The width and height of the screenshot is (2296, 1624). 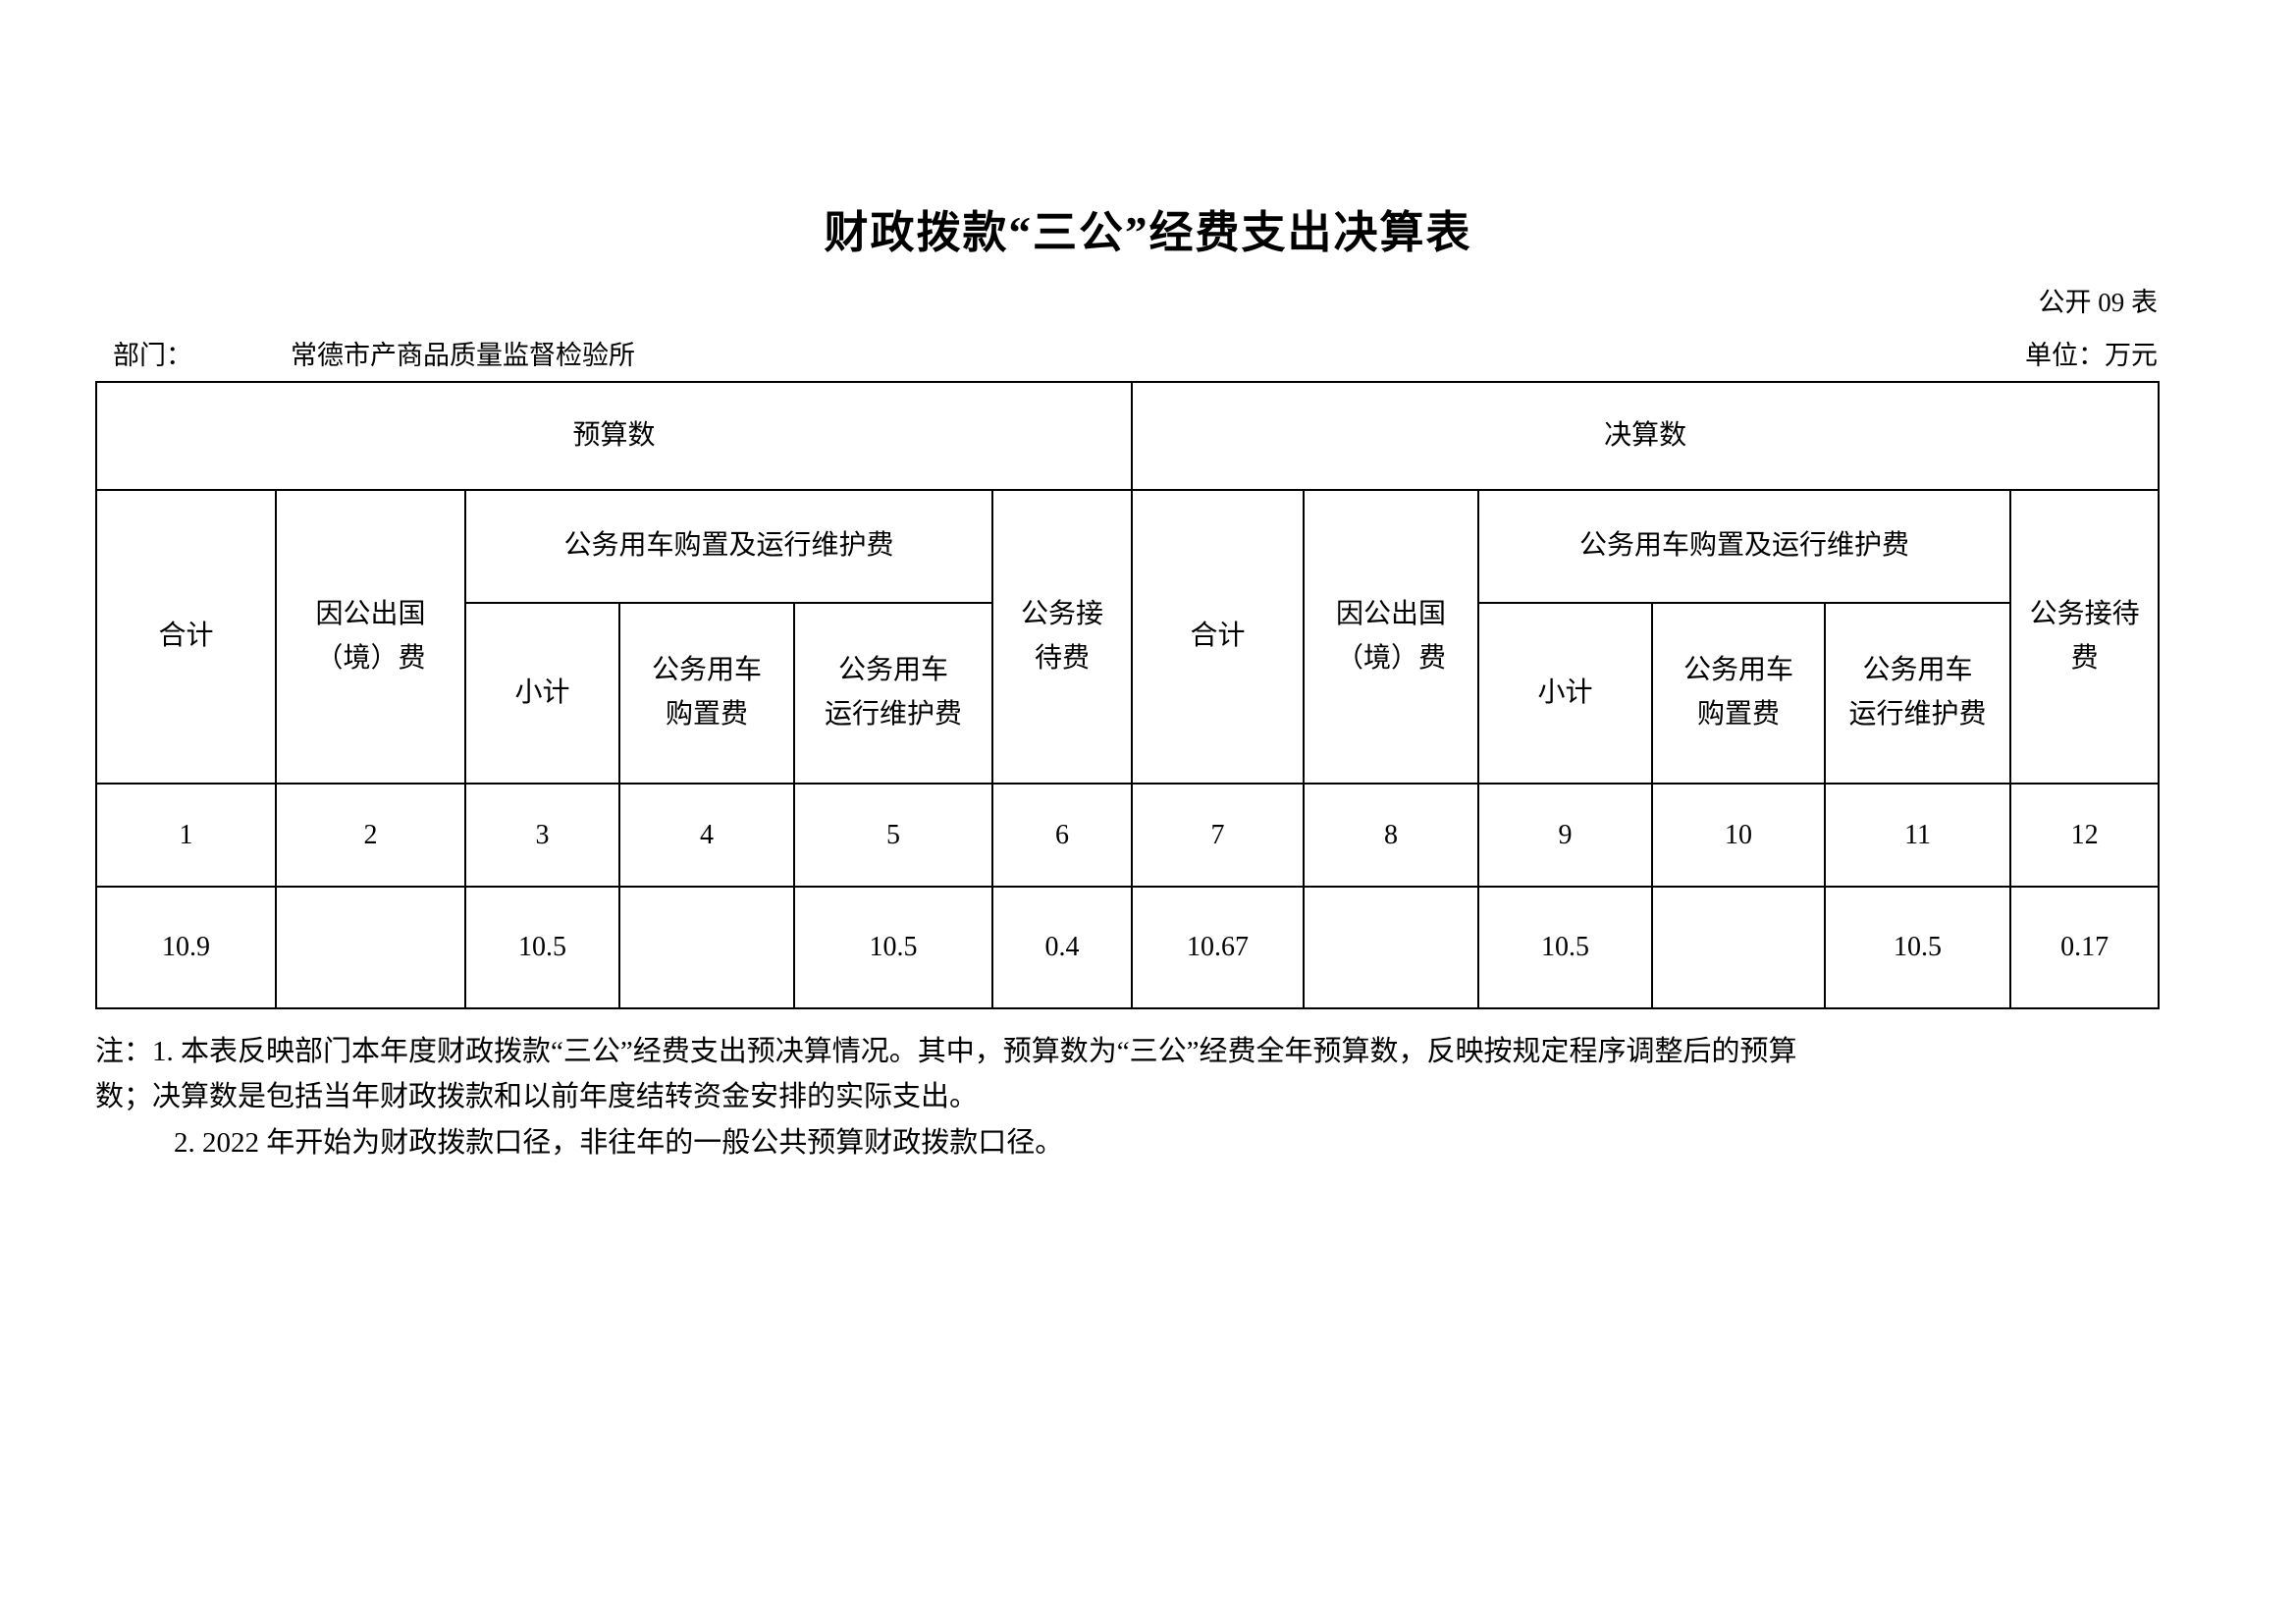 I want to click on section-header-final: 决算数, so click(x=1646, y=436).